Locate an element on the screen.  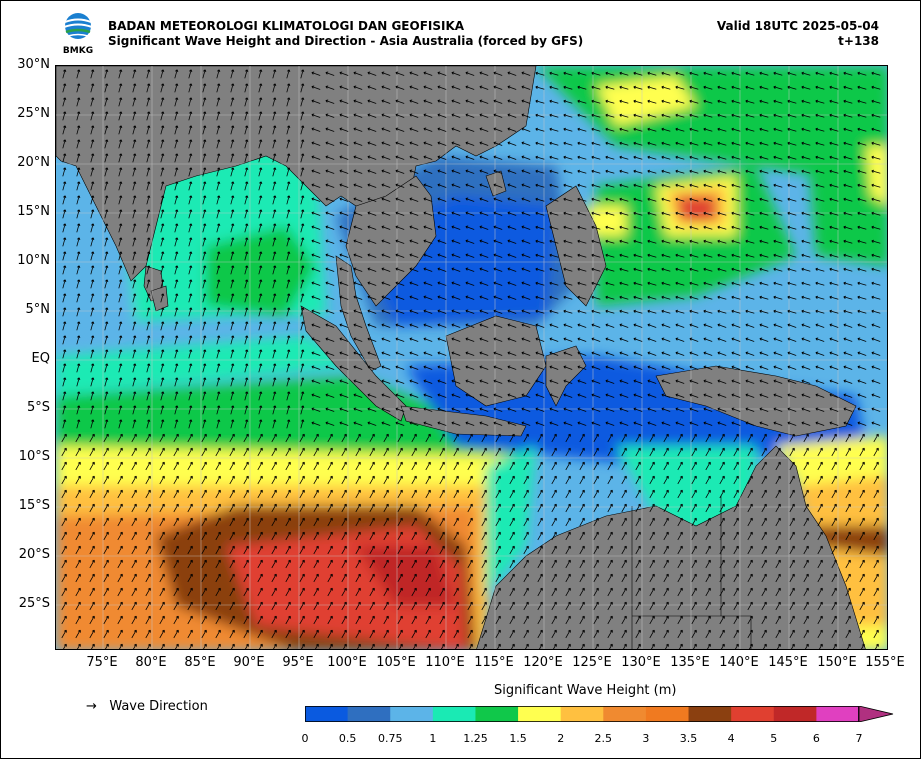
colorbar-cell is located at coordinates (497, 714).